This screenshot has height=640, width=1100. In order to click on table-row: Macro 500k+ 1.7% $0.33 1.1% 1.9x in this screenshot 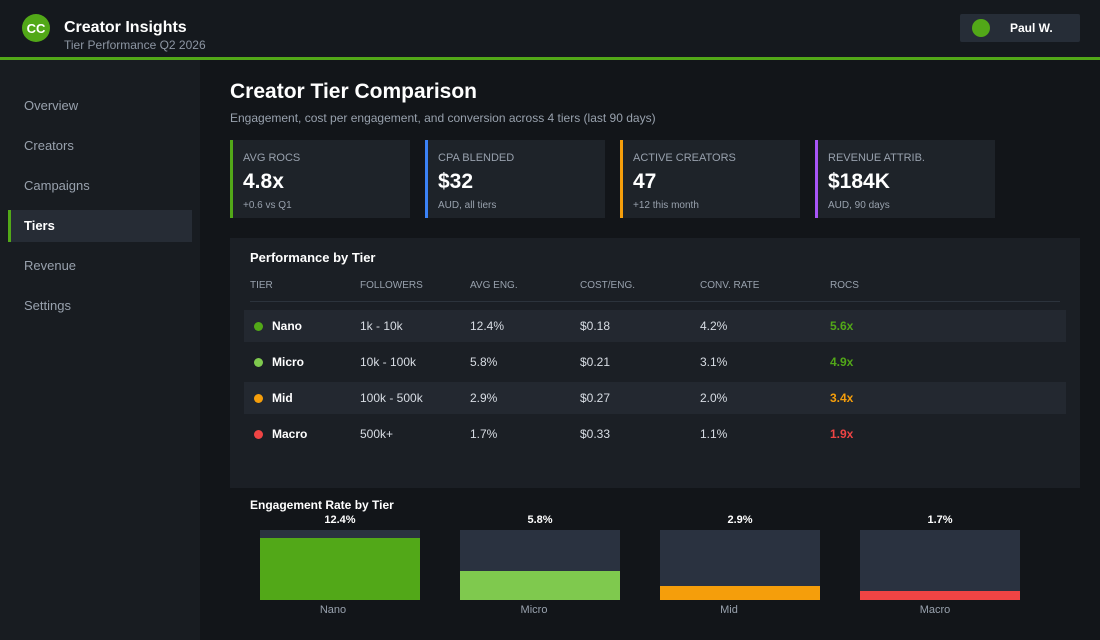, I will do `click(655, 434)`.